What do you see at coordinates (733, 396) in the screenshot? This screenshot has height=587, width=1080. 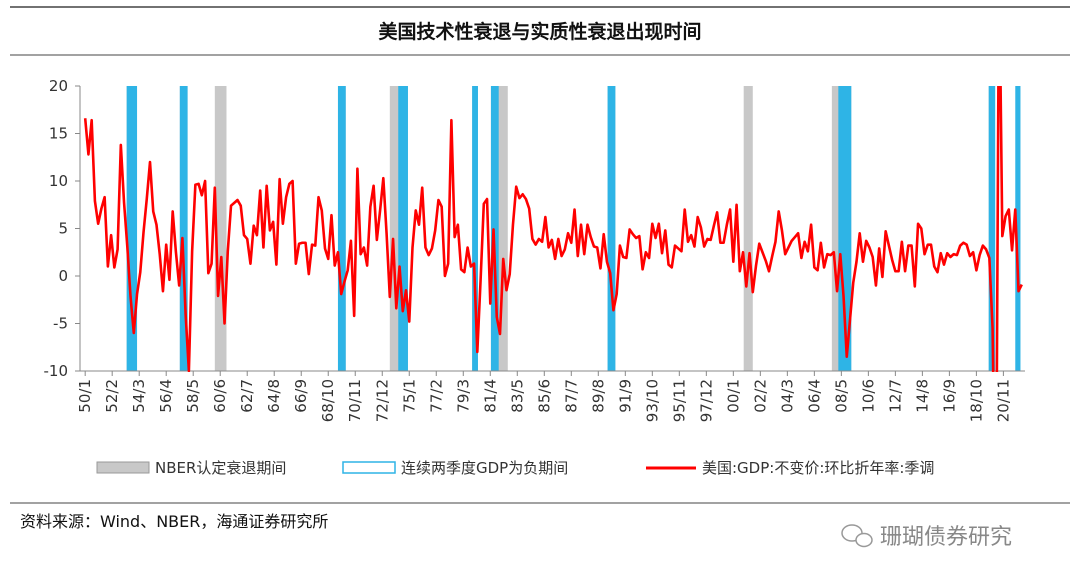 I see `x-tick-label: 00/1` at bounding box center [733, 396].